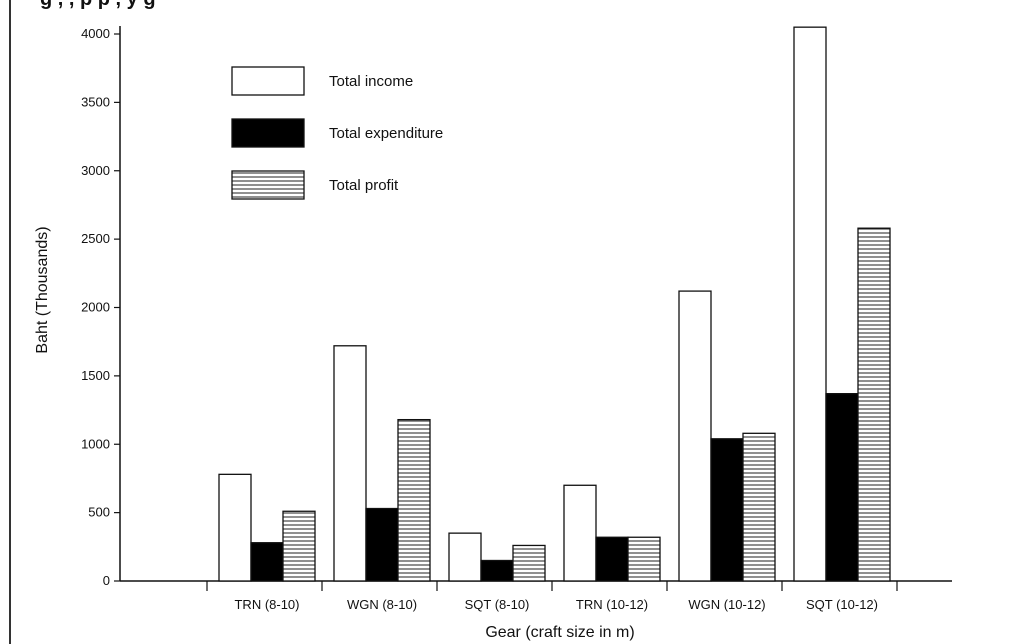  I want to click on page-margin-rule, so click(10, 322).